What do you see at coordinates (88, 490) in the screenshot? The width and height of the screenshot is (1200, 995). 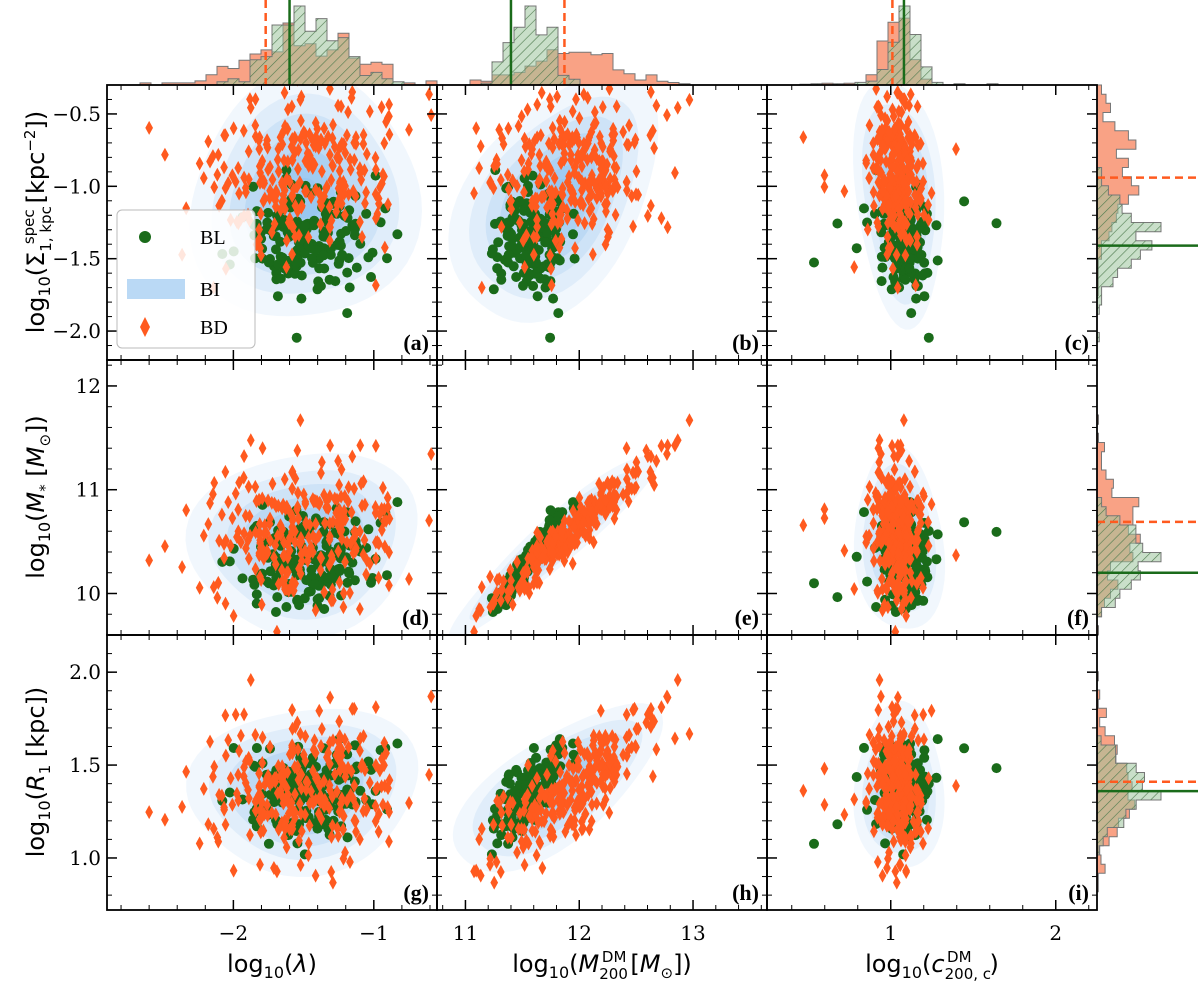 I see `y-tick-label: 11` at bounding box center [88, 490].